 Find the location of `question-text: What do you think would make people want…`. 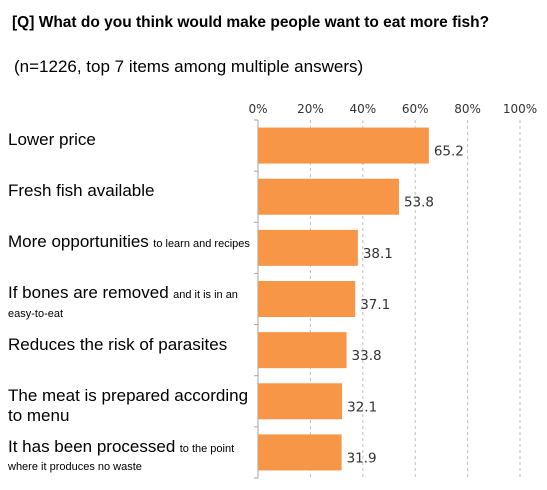

question-text: What do you think would make people want… is located at coordinates (264, 22).